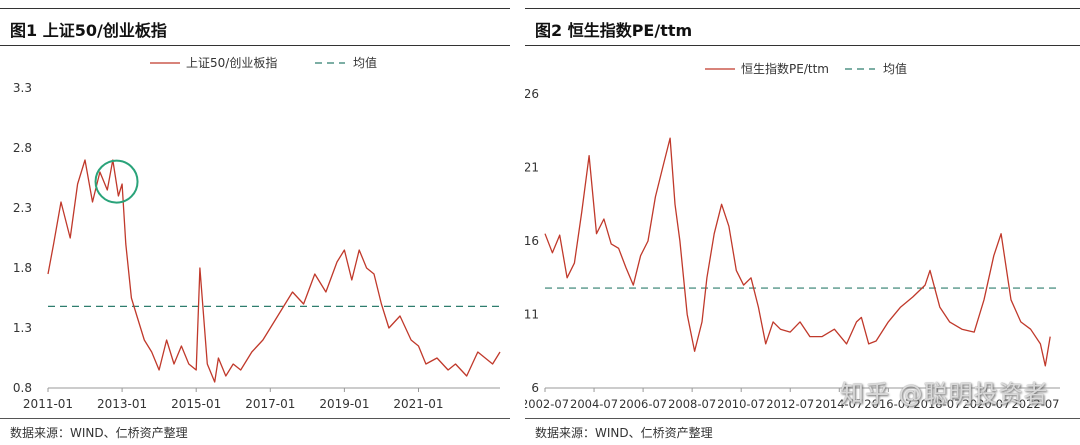 Image resolution: width=1080 pixels, height=445 pixels. Describe the element at coordinates (888, 404) in the screenshot. I see `x-tick-label: 2016-07` at that location.